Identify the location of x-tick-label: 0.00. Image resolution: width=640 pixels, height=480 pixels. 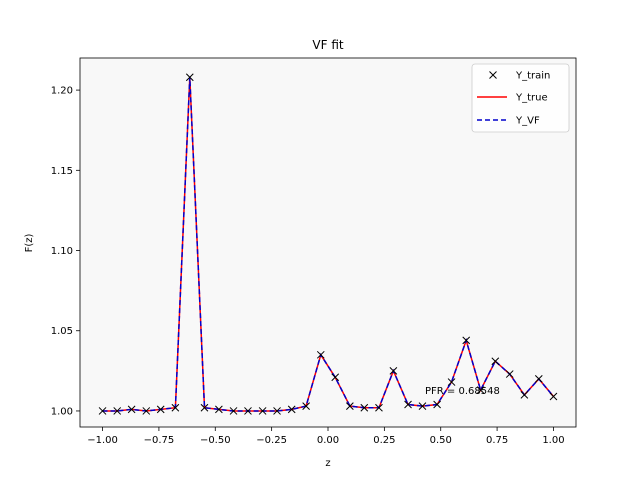
(328, 440).